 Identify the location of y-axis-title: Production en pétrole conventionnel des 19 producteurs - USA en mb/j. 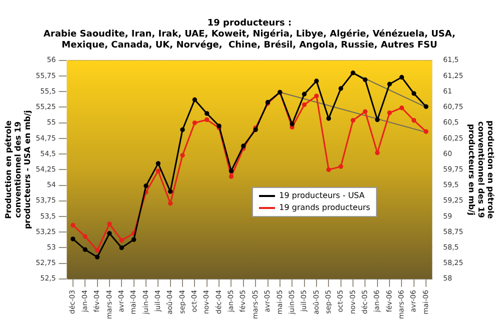
(18, 170).